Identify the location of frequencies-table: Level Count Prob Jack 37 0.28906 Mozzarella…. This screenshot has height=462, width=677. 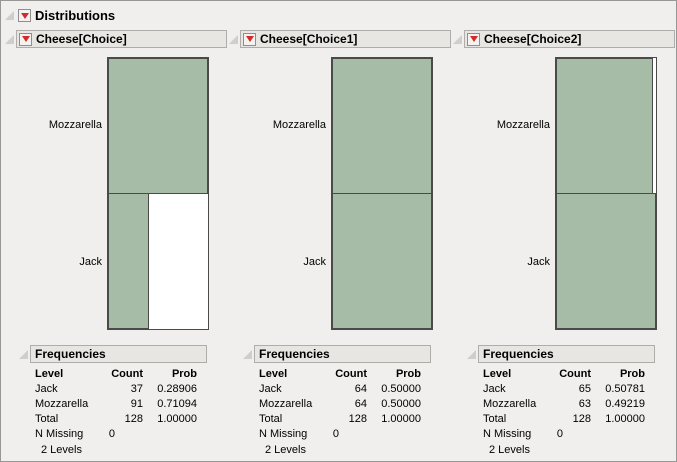
(116, 405).